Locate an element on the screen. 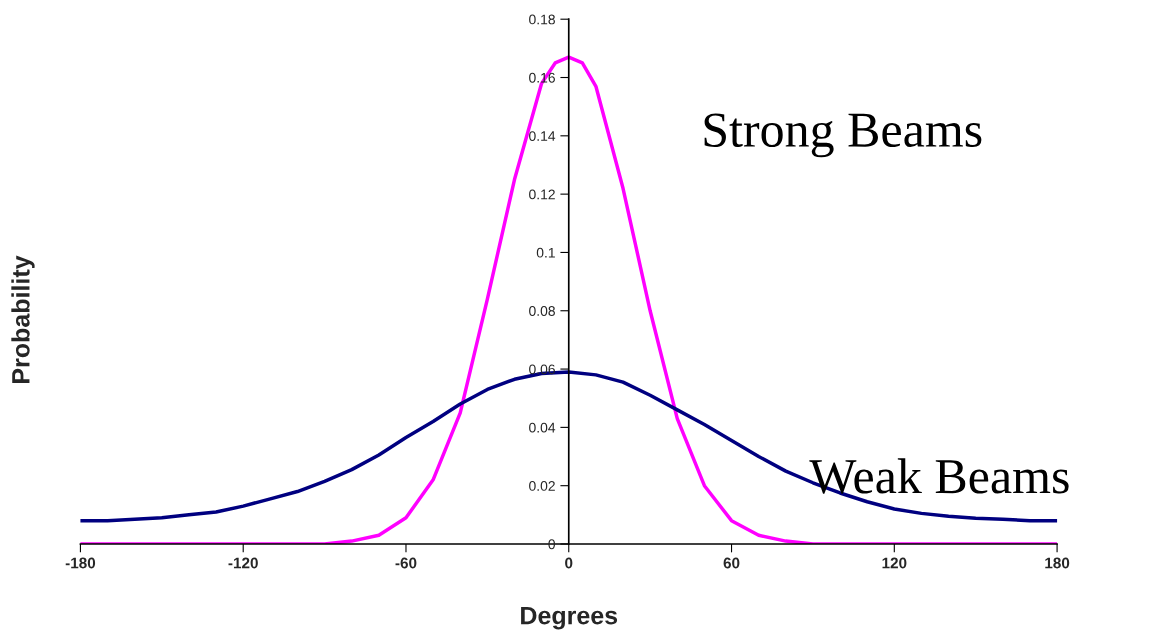 The width and height of the screenshot is (1149, 640). x-tick-label: -120 is located at coordinates (243, 563).